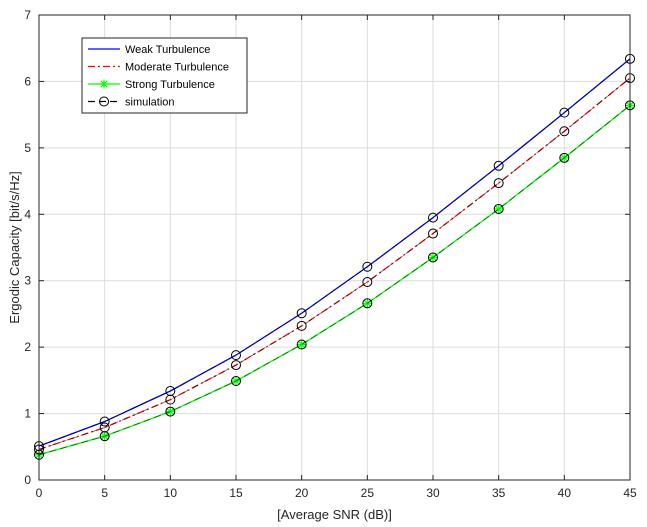 The image size is (647, 527). I want to click on legend-marker-strong-turbulence, so click(104, 84).